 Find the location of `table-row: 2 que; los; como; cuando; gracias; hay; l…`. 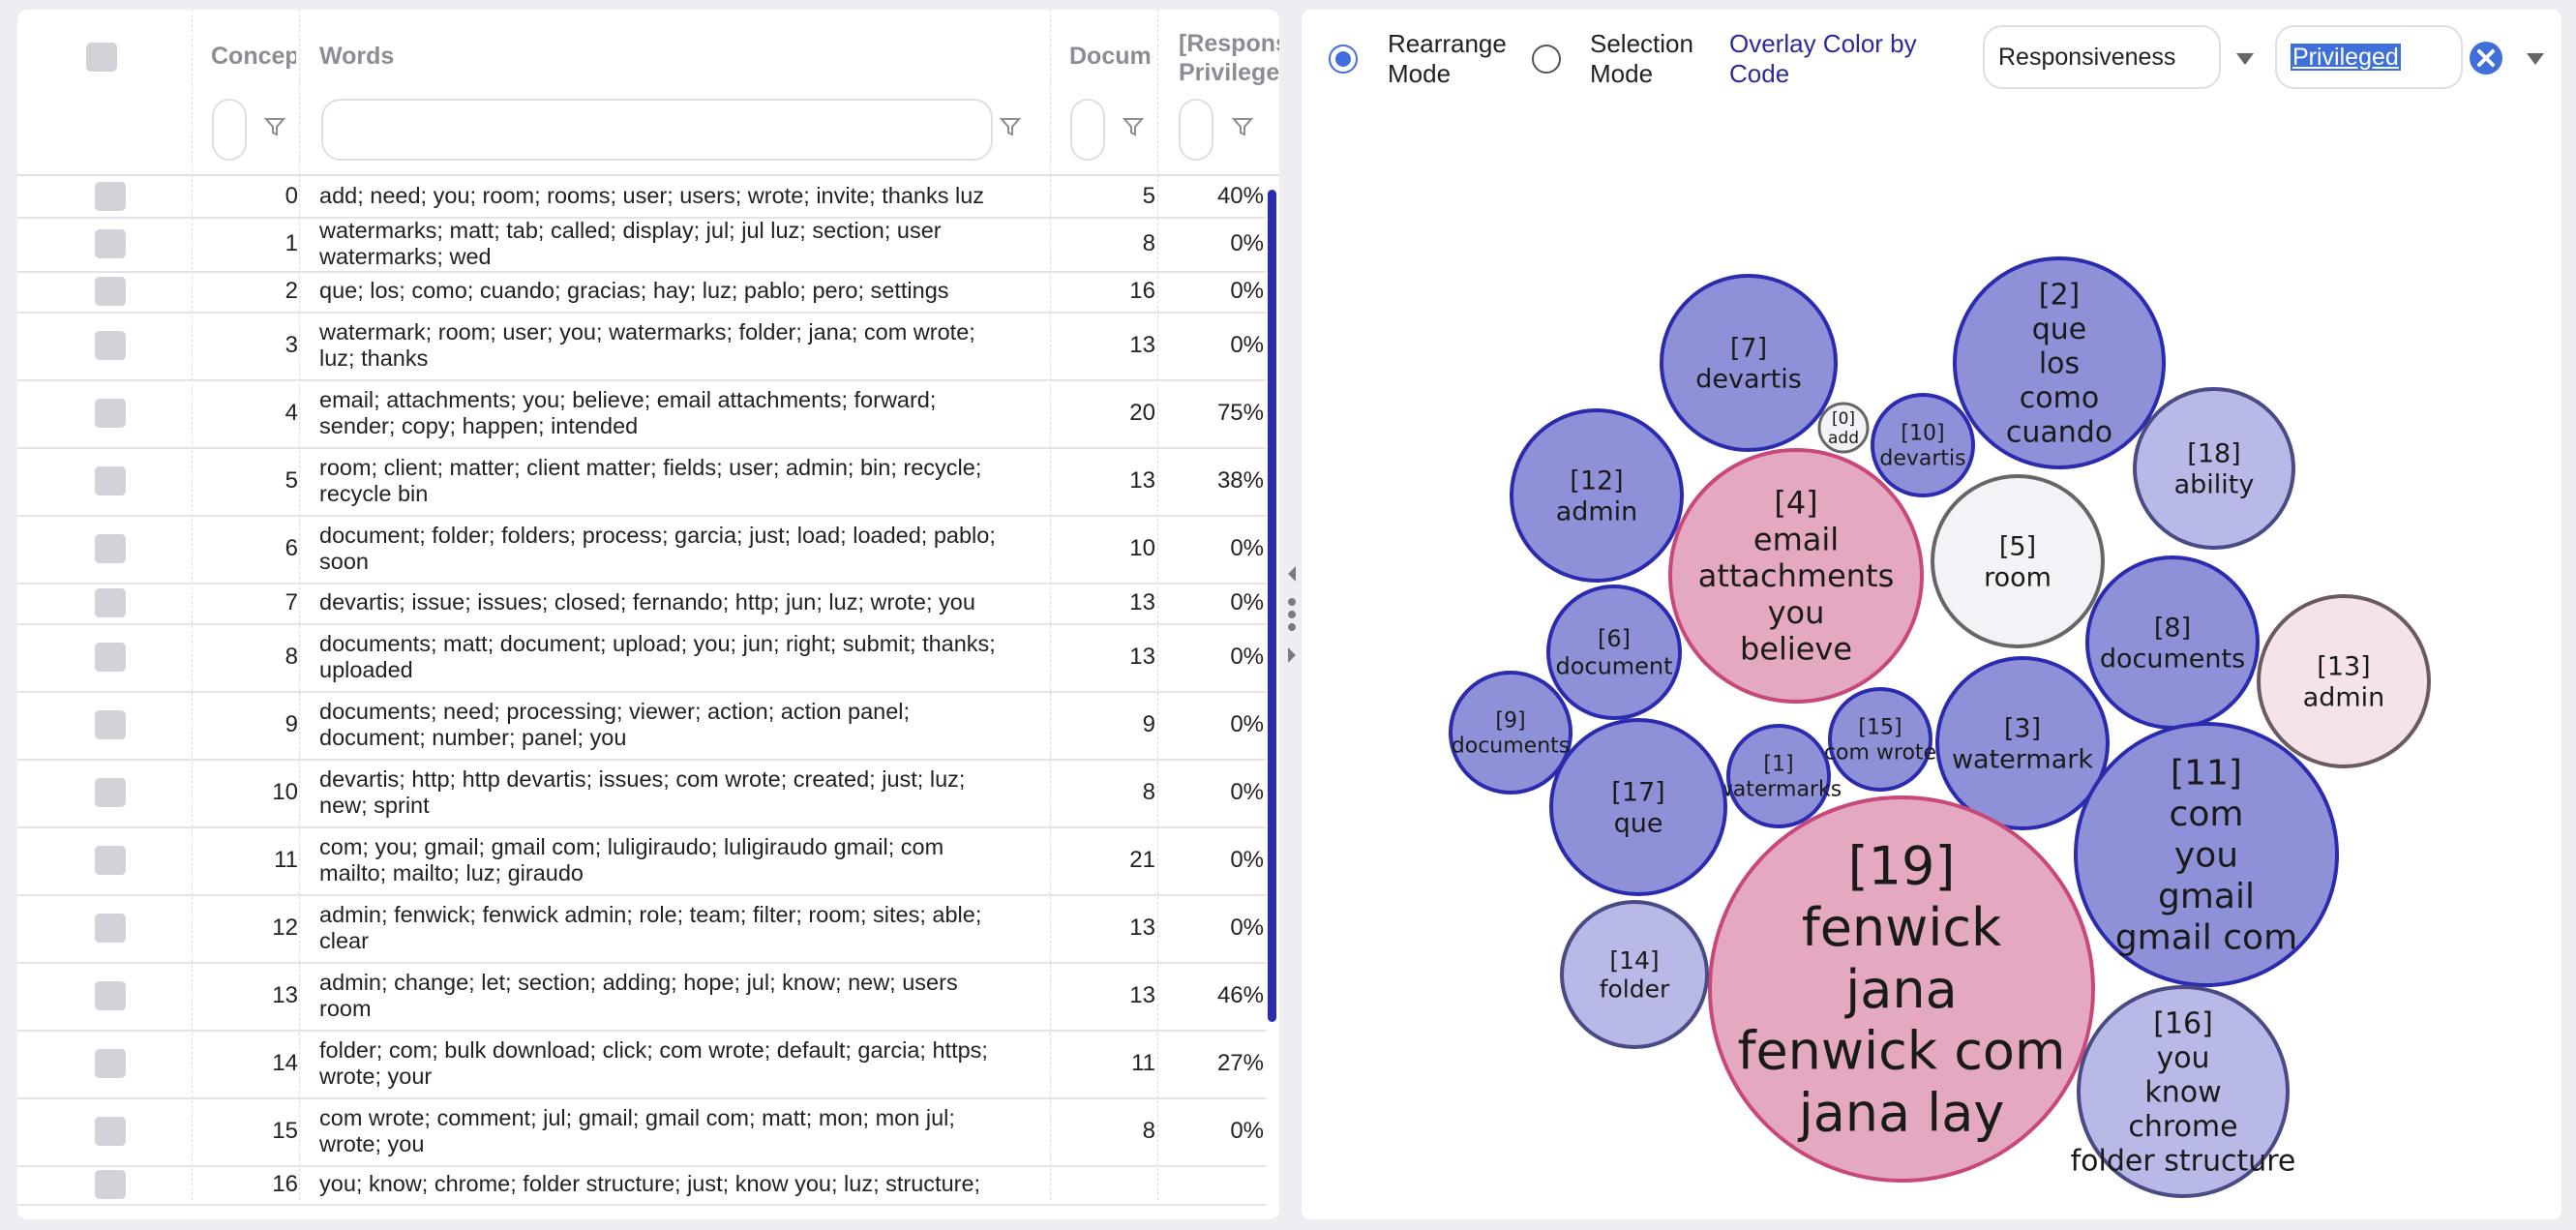

table-row: 2 que; los; como; cuando; gracias; hay; l… is located at coordinates (641, 293).